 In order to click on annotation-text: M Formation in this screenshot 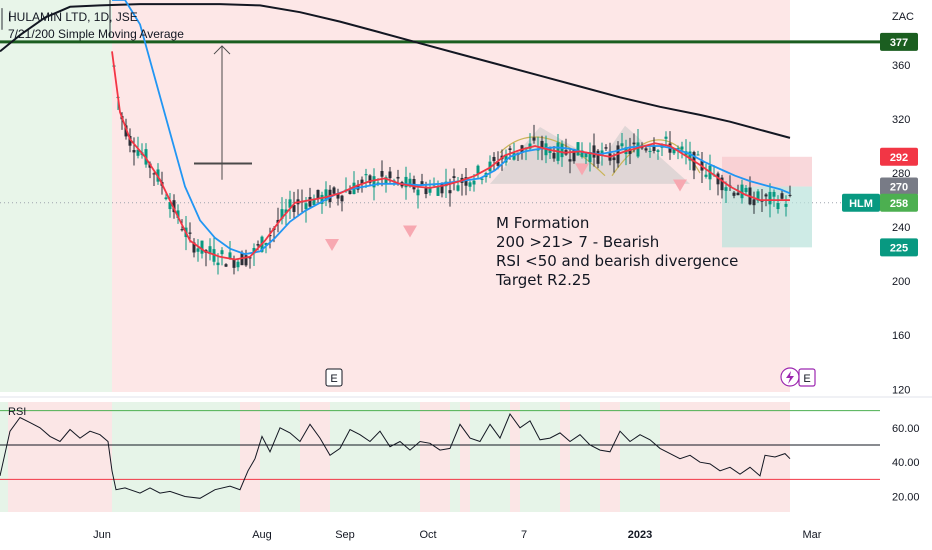, I will do `click(542, 223)`.